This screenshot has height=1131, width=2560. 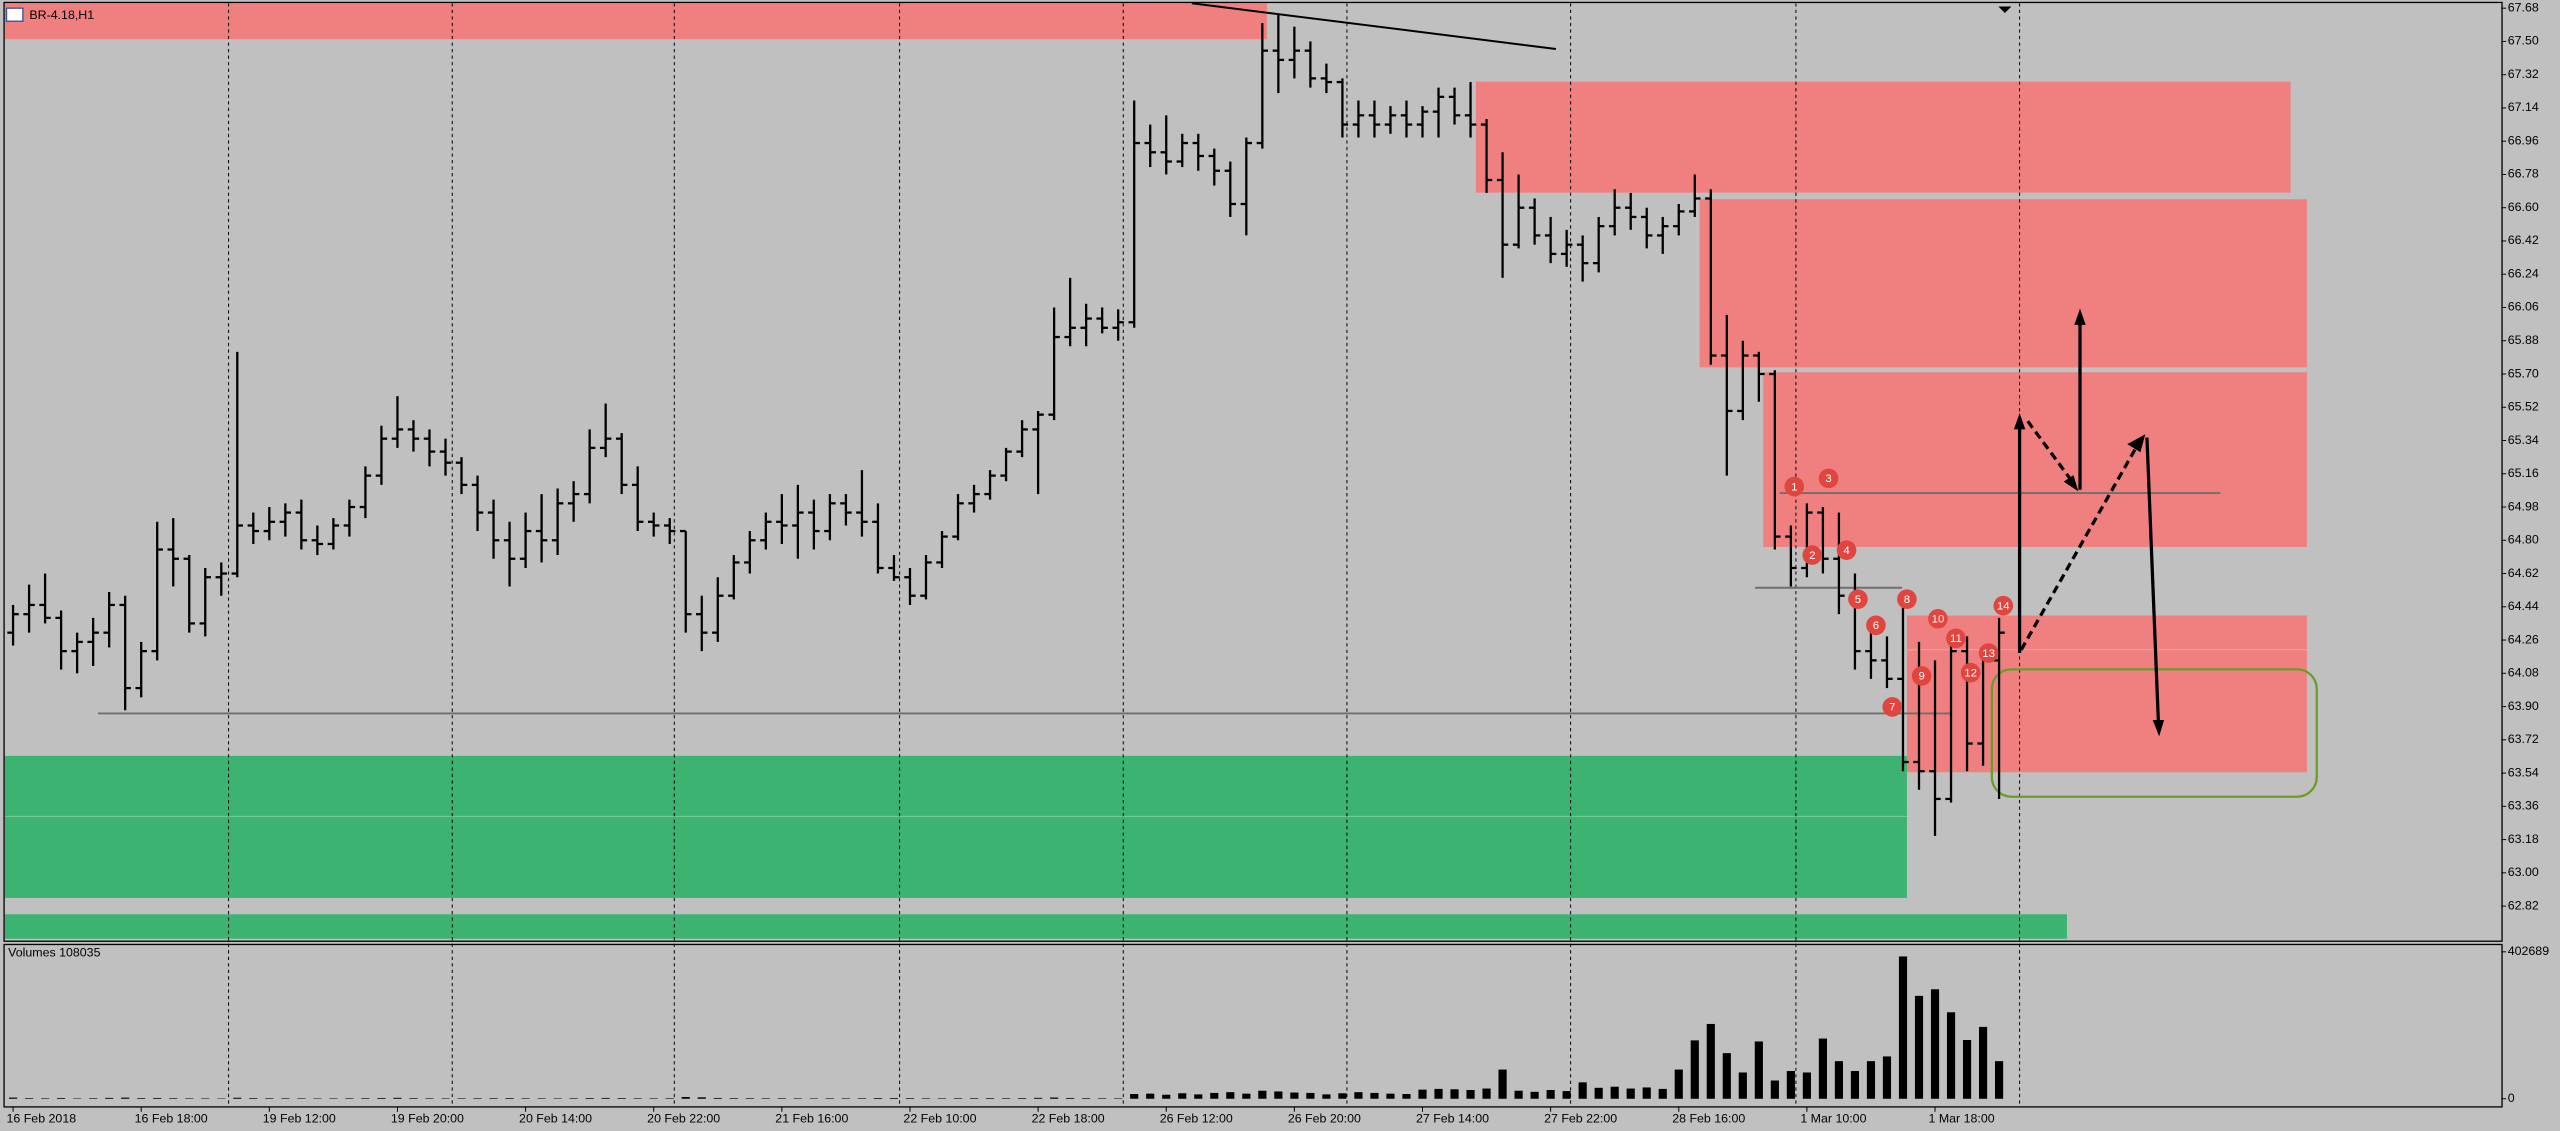 I want to click on y-tick-label: 67.32, so click(x=2523, y=74).